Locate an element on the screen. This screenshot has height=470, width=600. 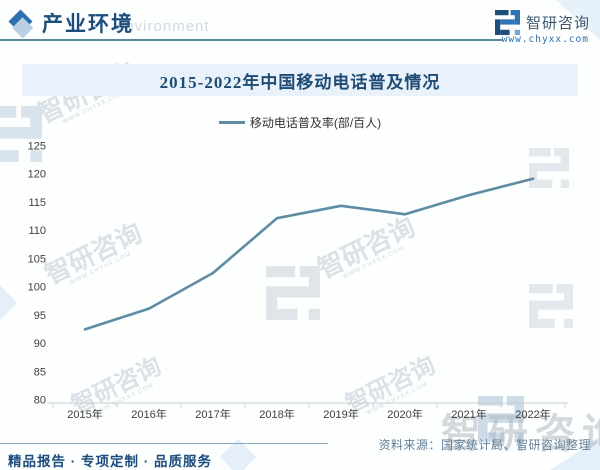
svg-text: 2018年 is located at coordinates (276, 414).